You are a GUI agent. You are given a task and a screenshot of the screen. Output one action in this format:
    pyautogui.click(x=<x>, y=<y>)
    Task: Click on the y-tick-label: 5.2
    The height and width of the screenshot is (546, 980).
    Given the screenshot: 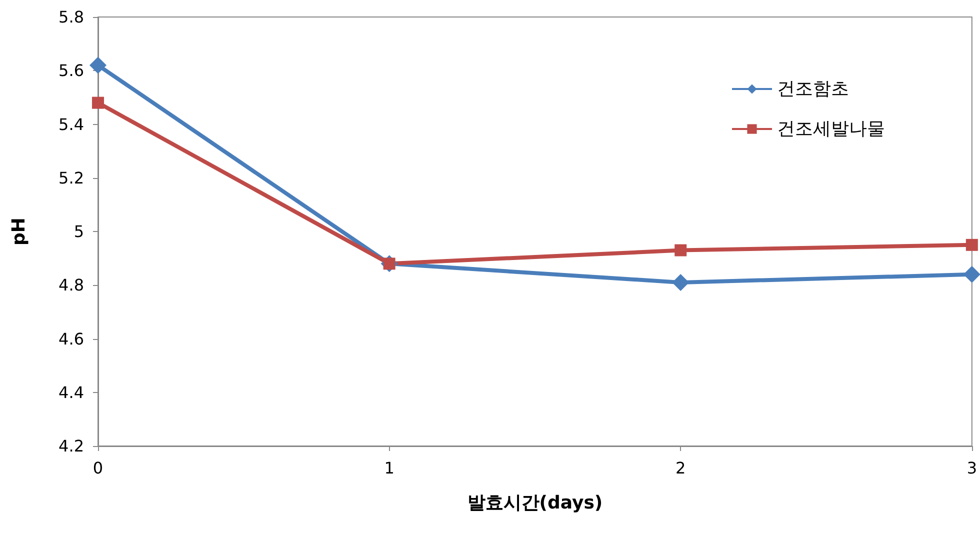 What is the action you would take?
    pyautogui.click(x=71, y=178)
    